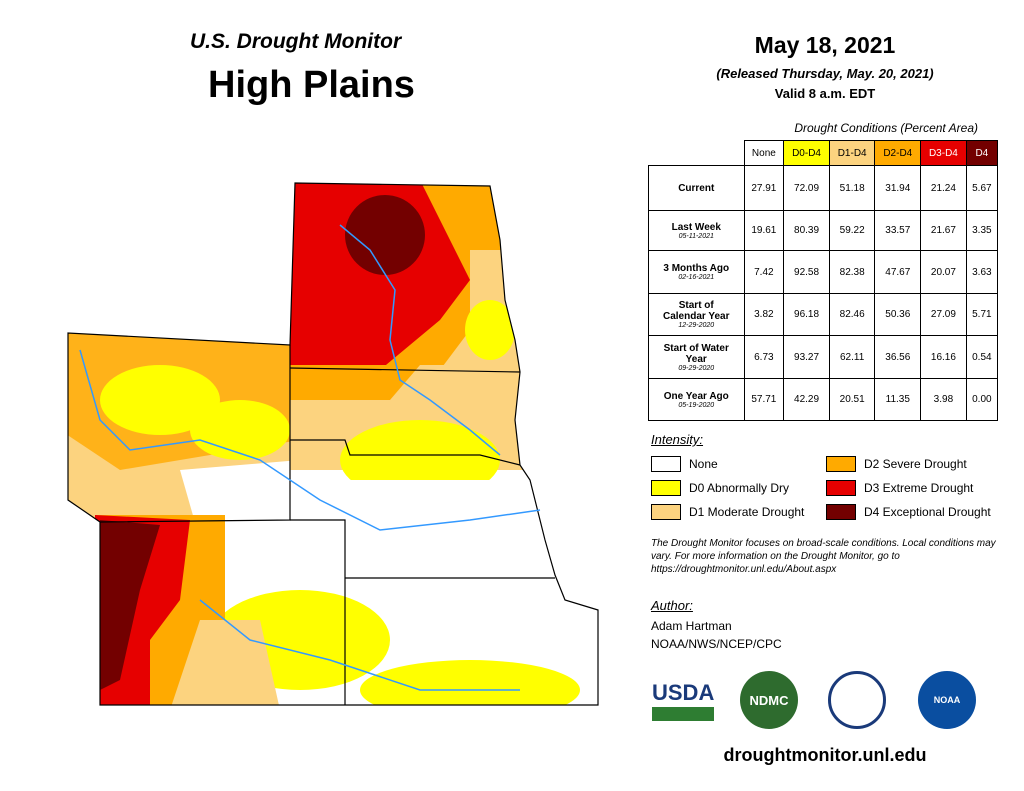 The height and width of the screenshot is (791, 1024). I want to click on value-cell: 0.00, so click(982, 399).